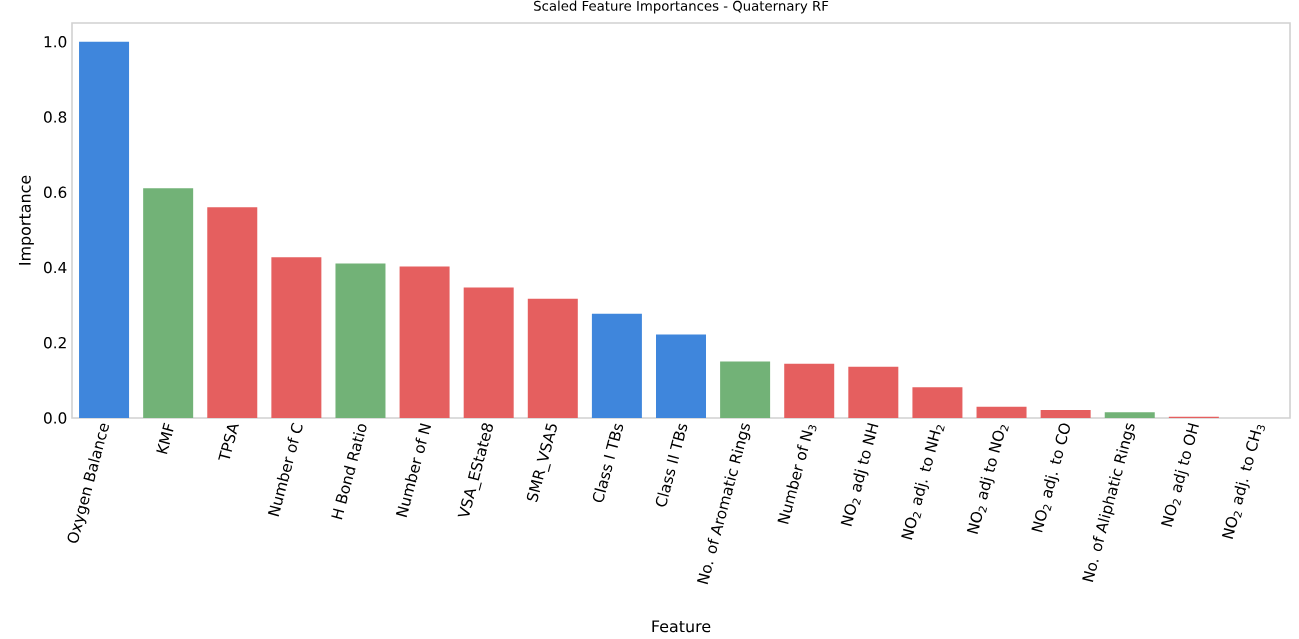  I want to click on y-tick-label: 0.4, so click(55, 267).